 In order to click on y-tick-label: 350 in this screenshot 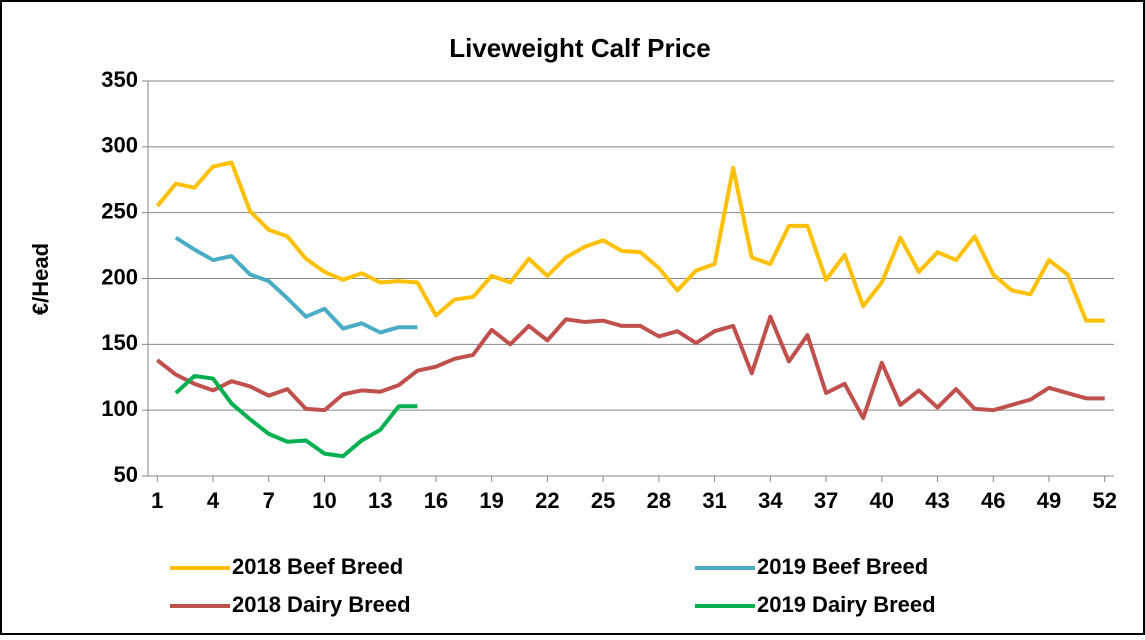, I will do `click(119, 79)`.